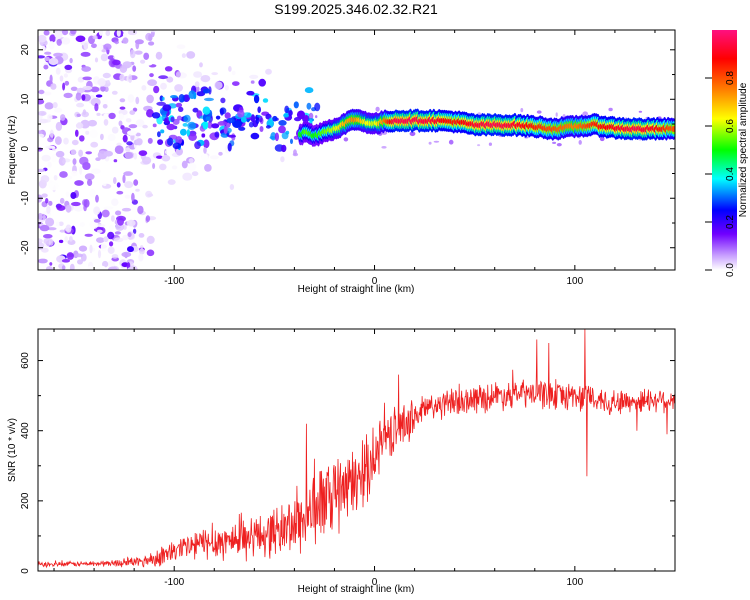 This screenshot has width=750, height=600. I want to click on colorbar-label: Normalized spectral amplitude, so click(743, 149).